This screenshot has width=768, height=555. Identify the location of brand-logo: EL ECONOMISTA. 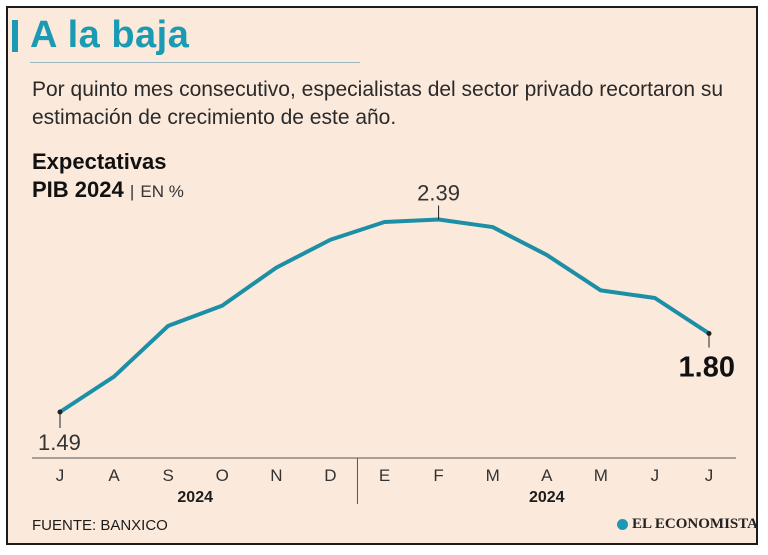
(687, 524).